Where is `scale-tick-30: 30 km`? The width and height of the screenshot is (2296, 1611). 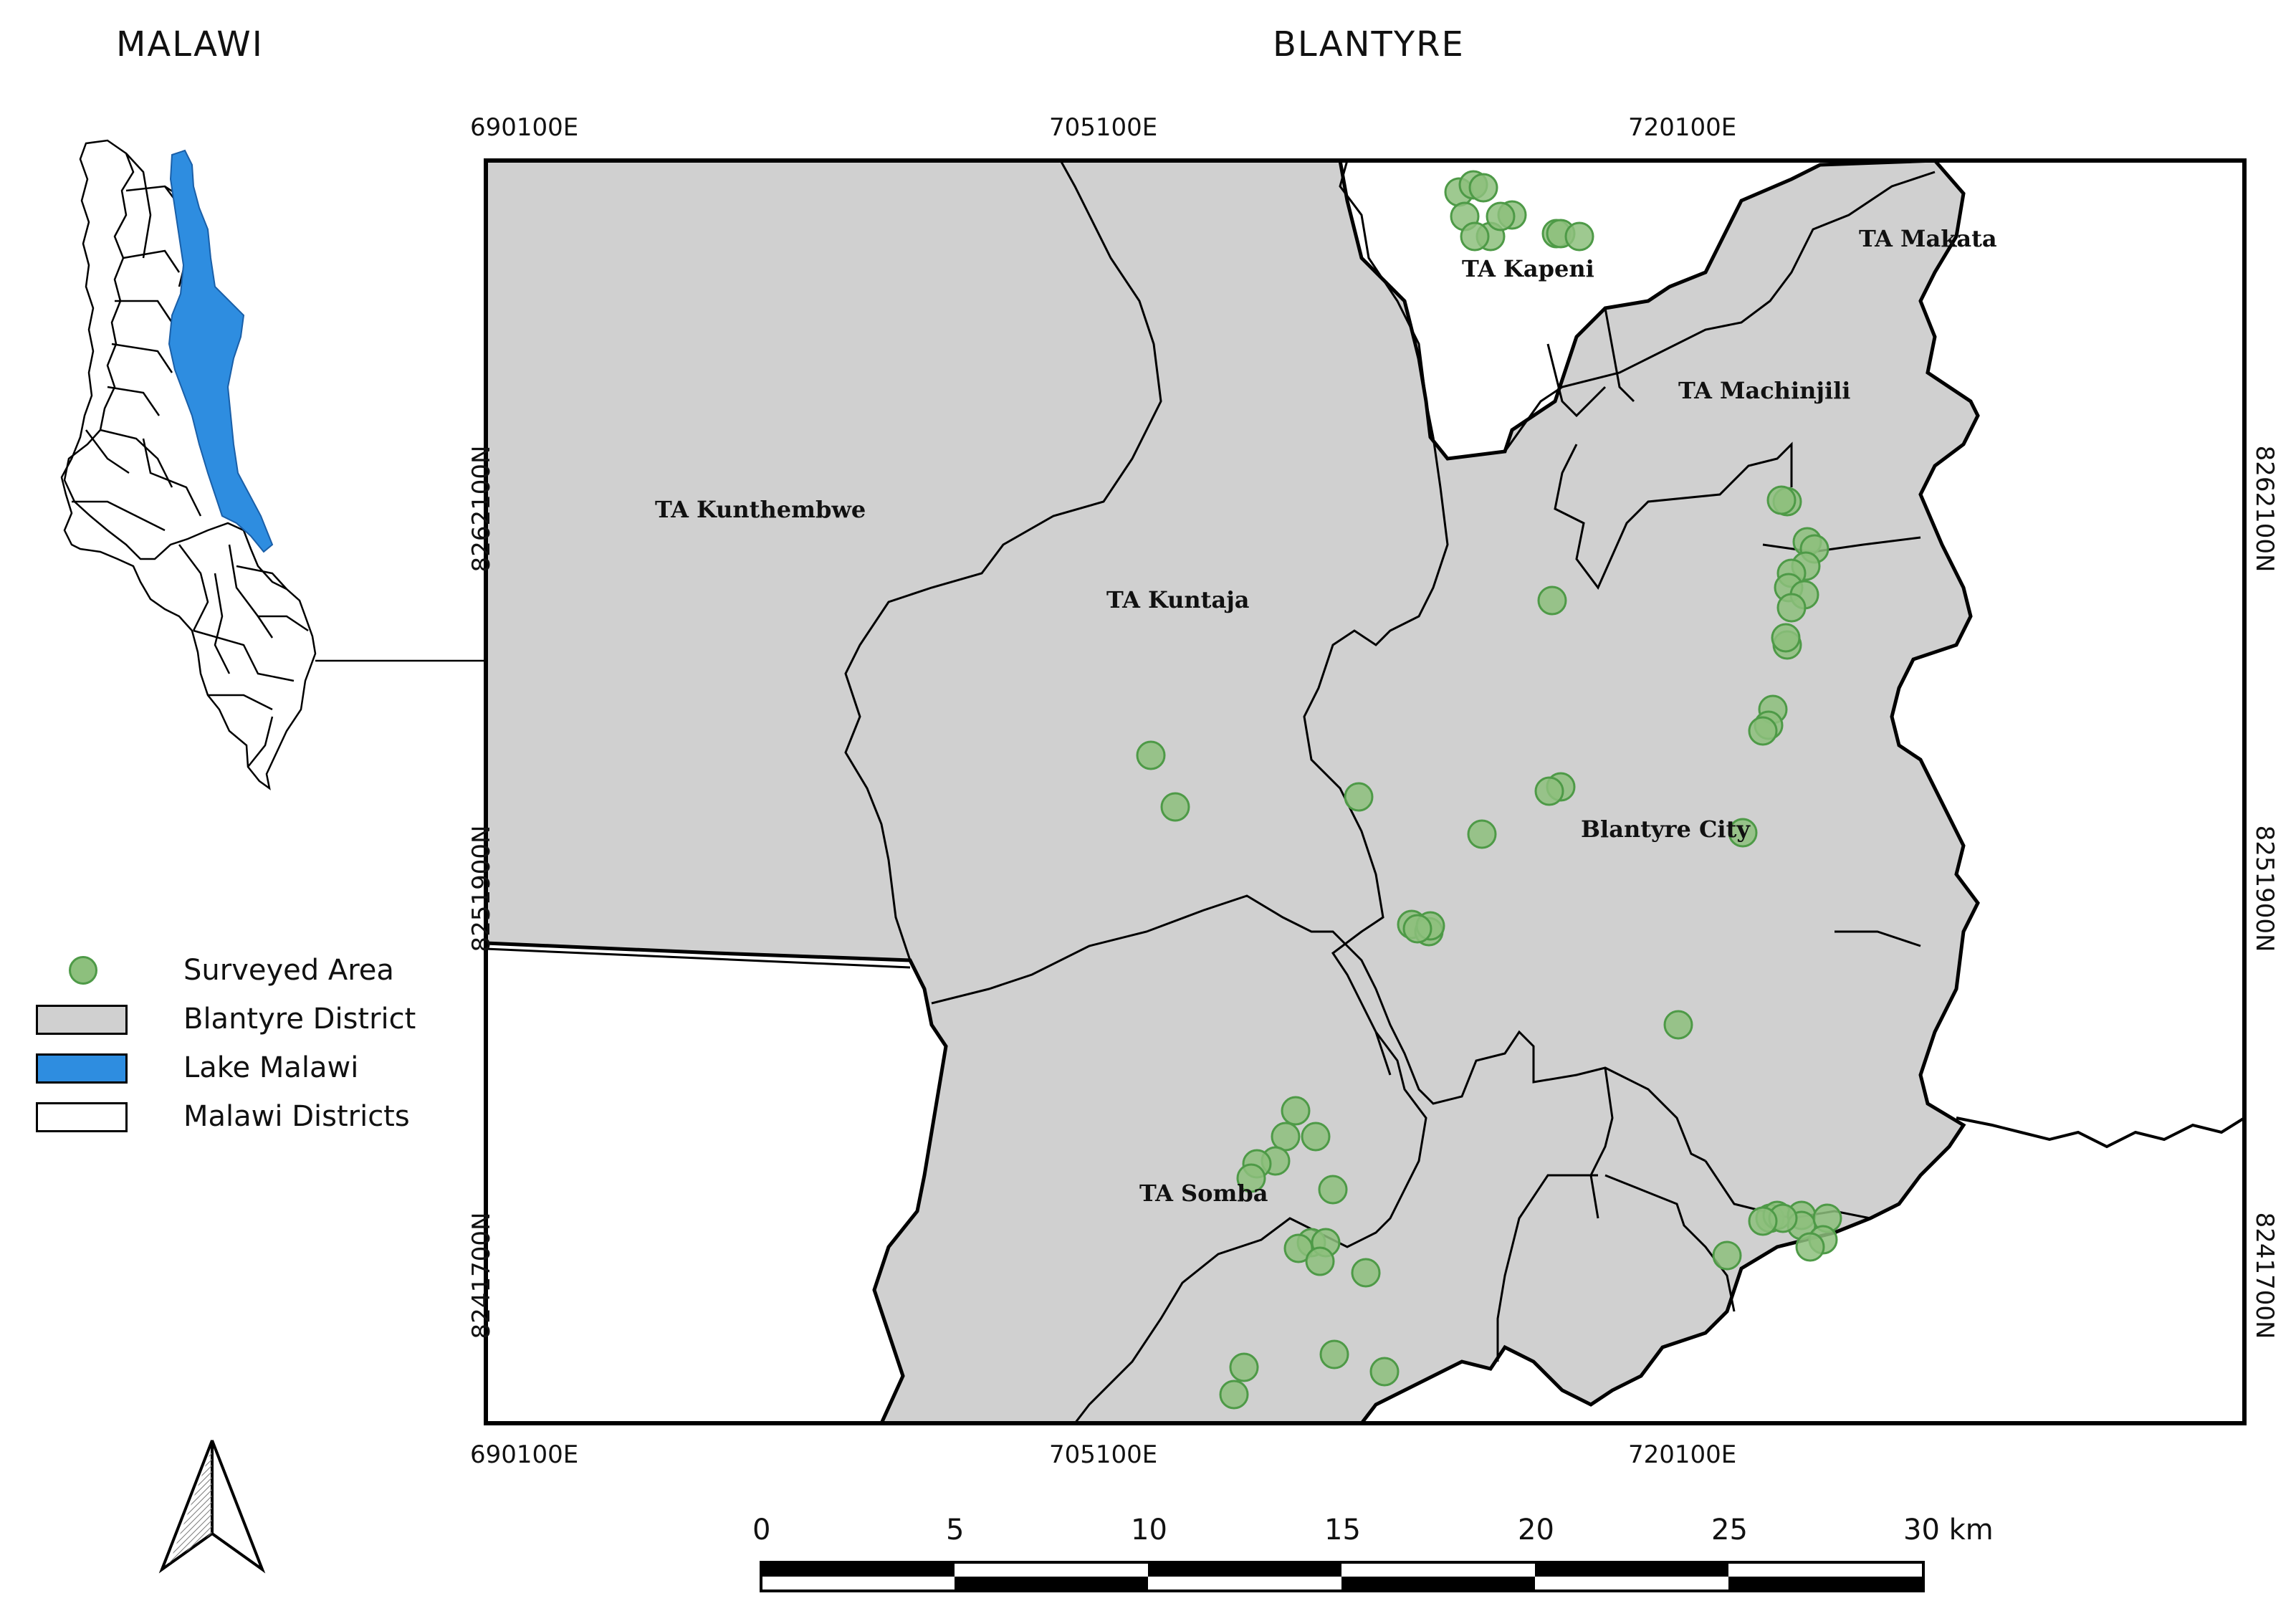
scale-tick-30: 30 km is located at coordinates (1948, 1530).